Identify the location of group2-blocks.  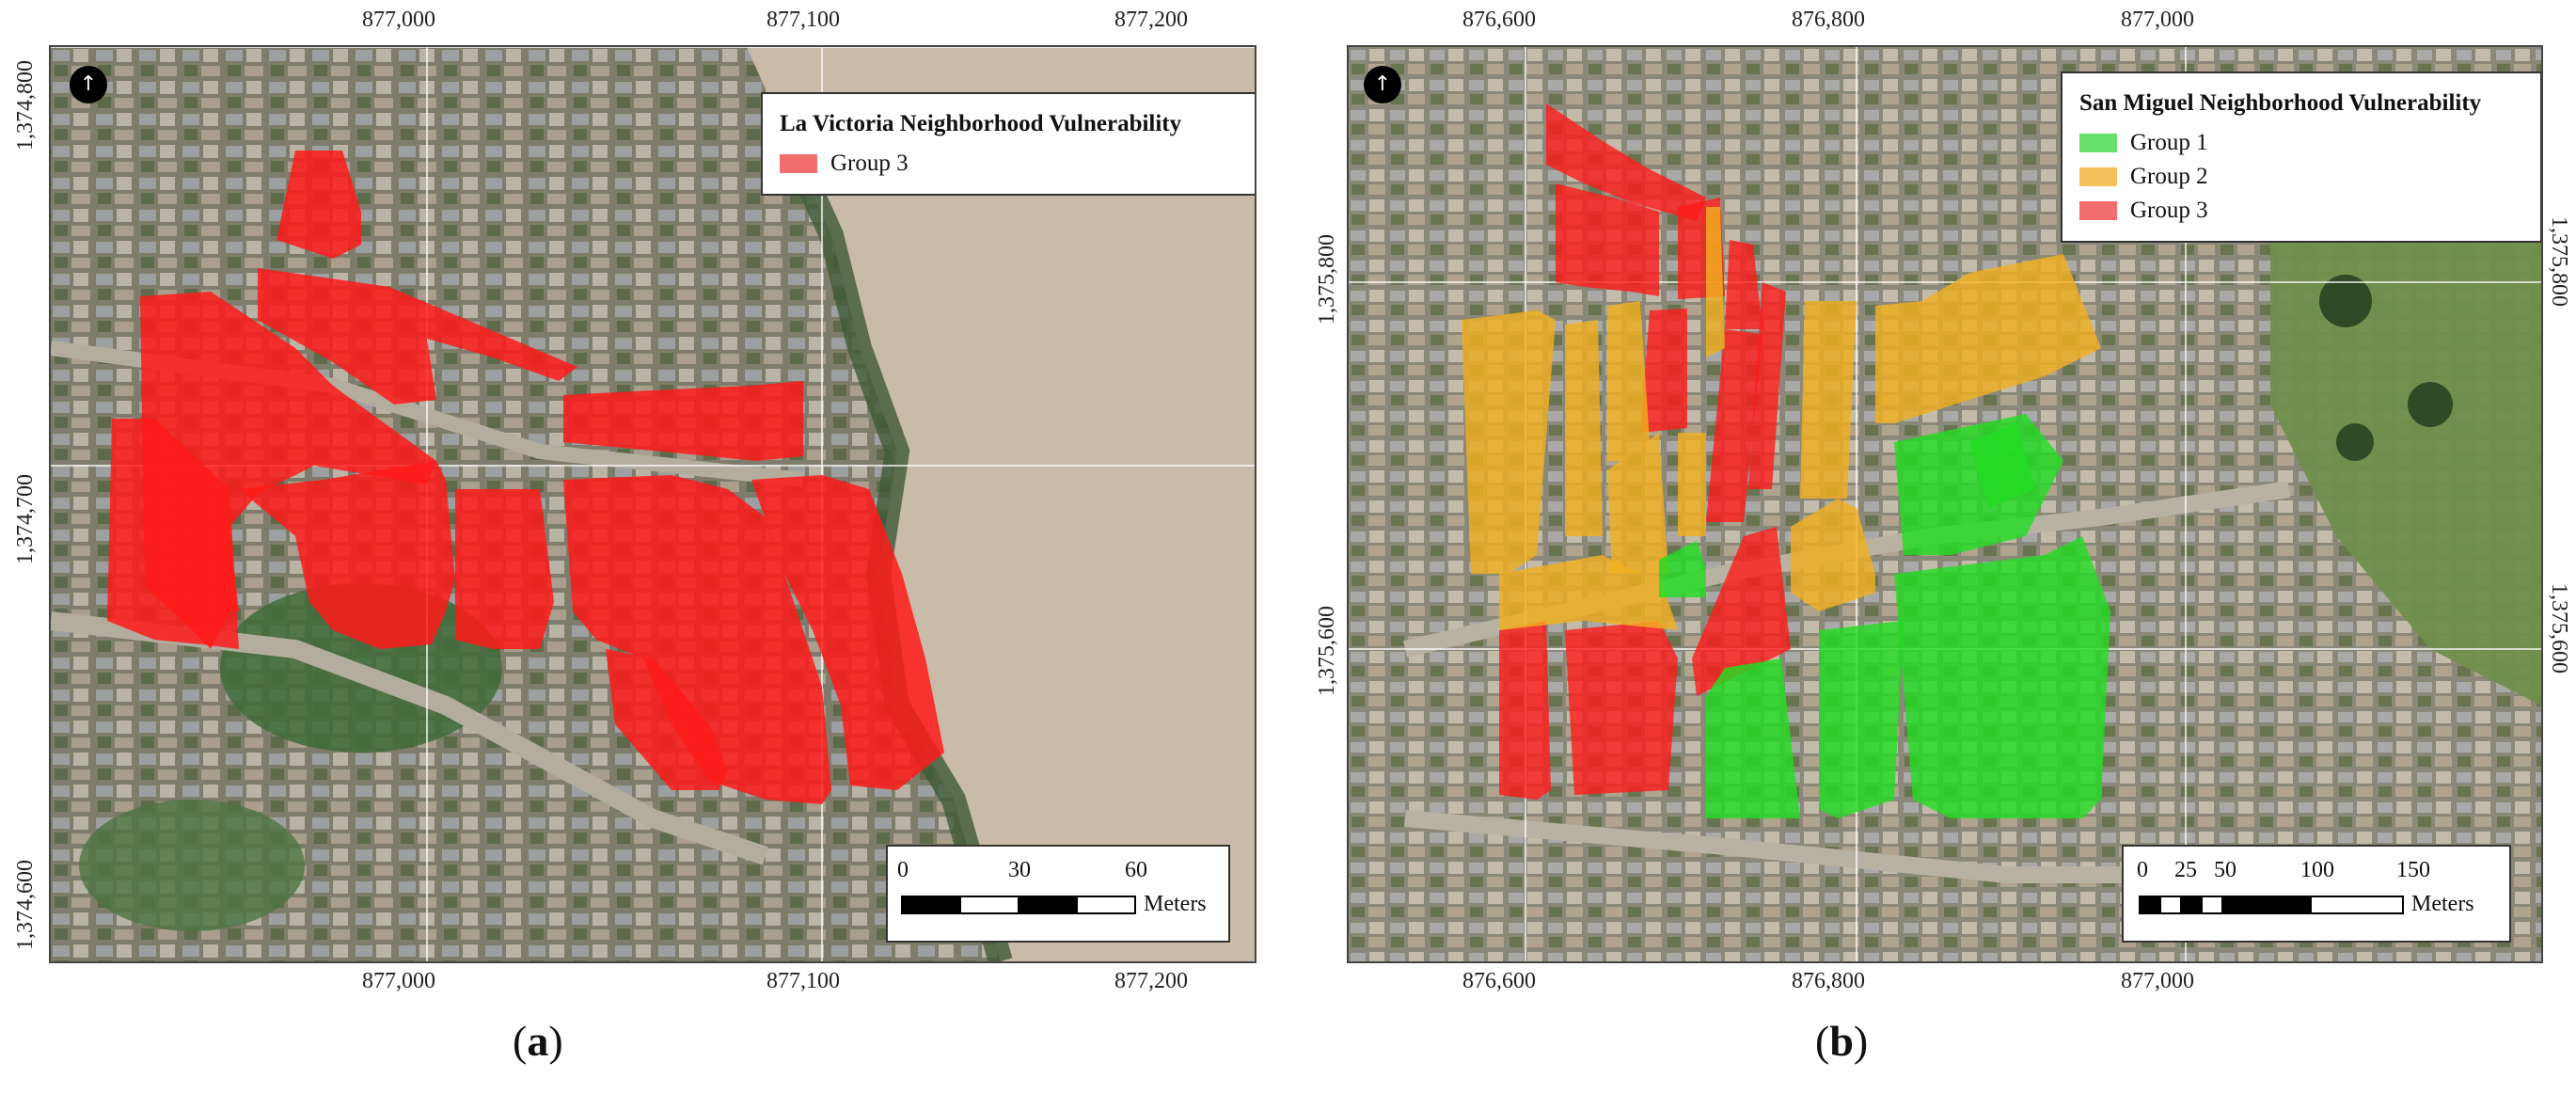
(1781, 418).